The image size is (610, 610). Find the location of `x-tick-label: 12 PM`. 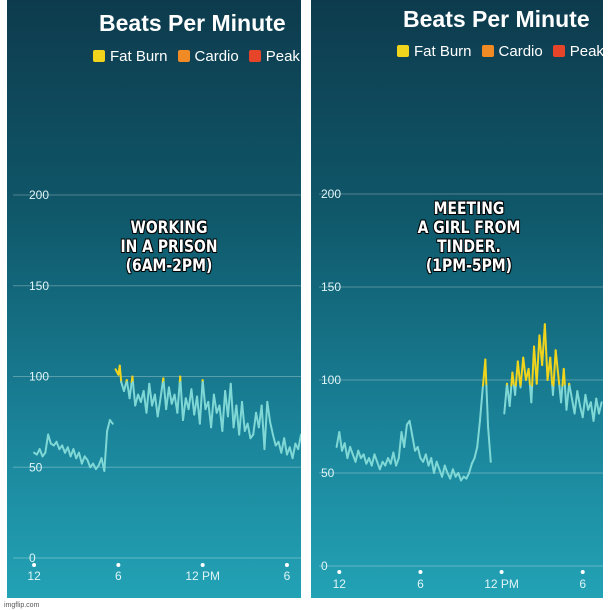

x-tick-label: 12 PM is located at coordinates (501, 584).